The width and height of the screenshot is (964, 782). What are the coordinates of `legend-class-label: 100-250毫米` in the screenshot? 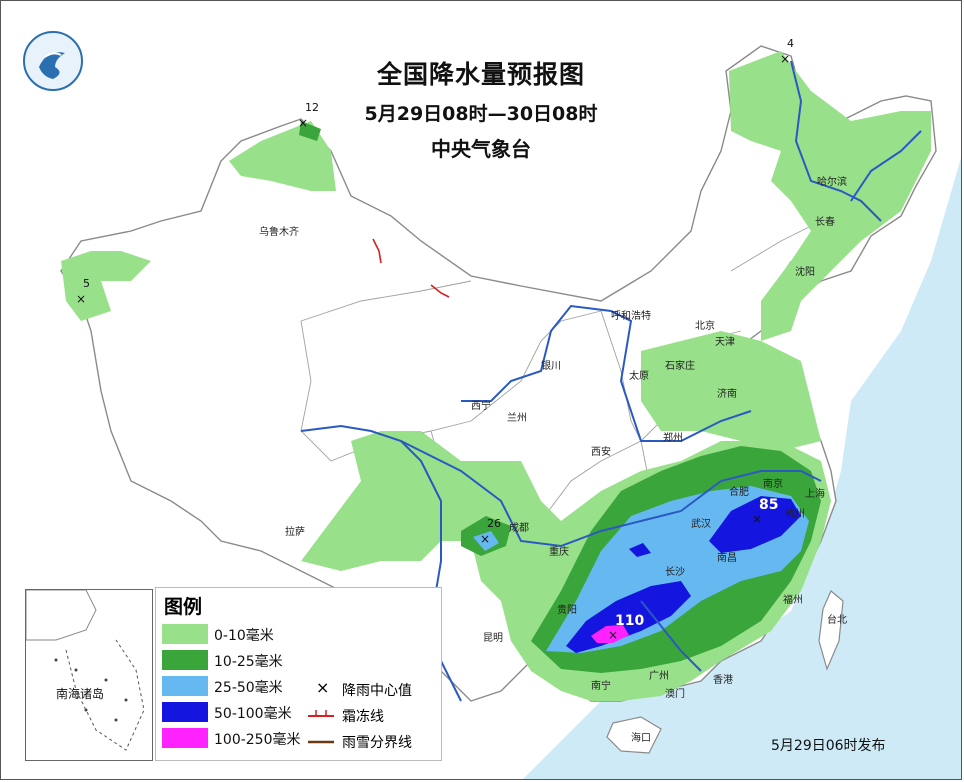 It's located at (257, 740).